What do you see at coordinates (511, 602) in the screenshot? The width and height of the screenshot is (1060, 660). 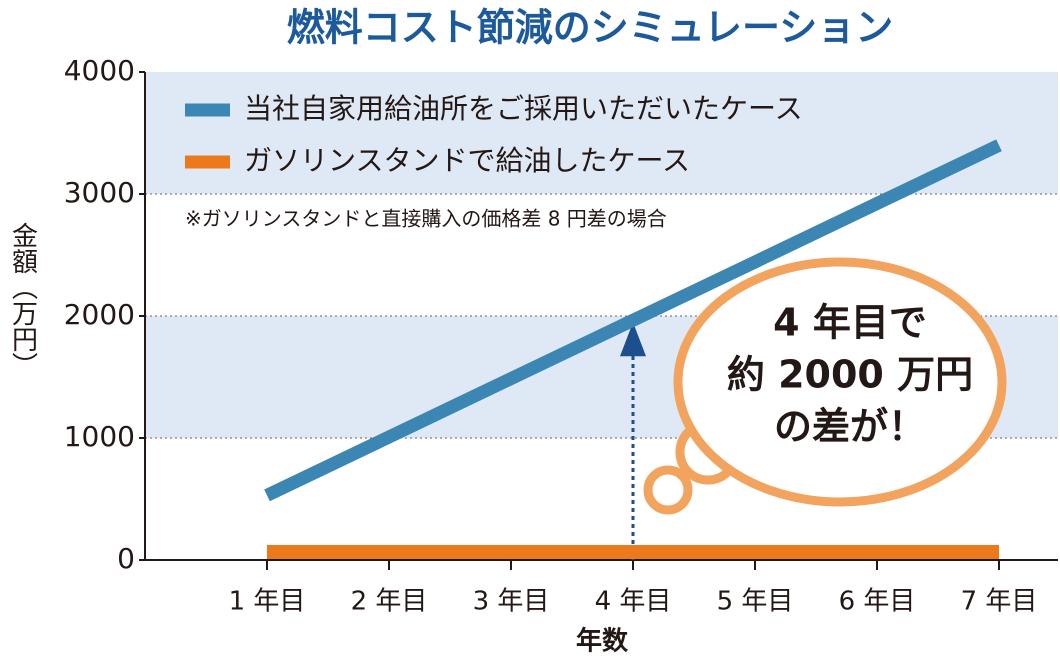 I see `x-tick-label: 3 年目` at bounding box center [511, 602].